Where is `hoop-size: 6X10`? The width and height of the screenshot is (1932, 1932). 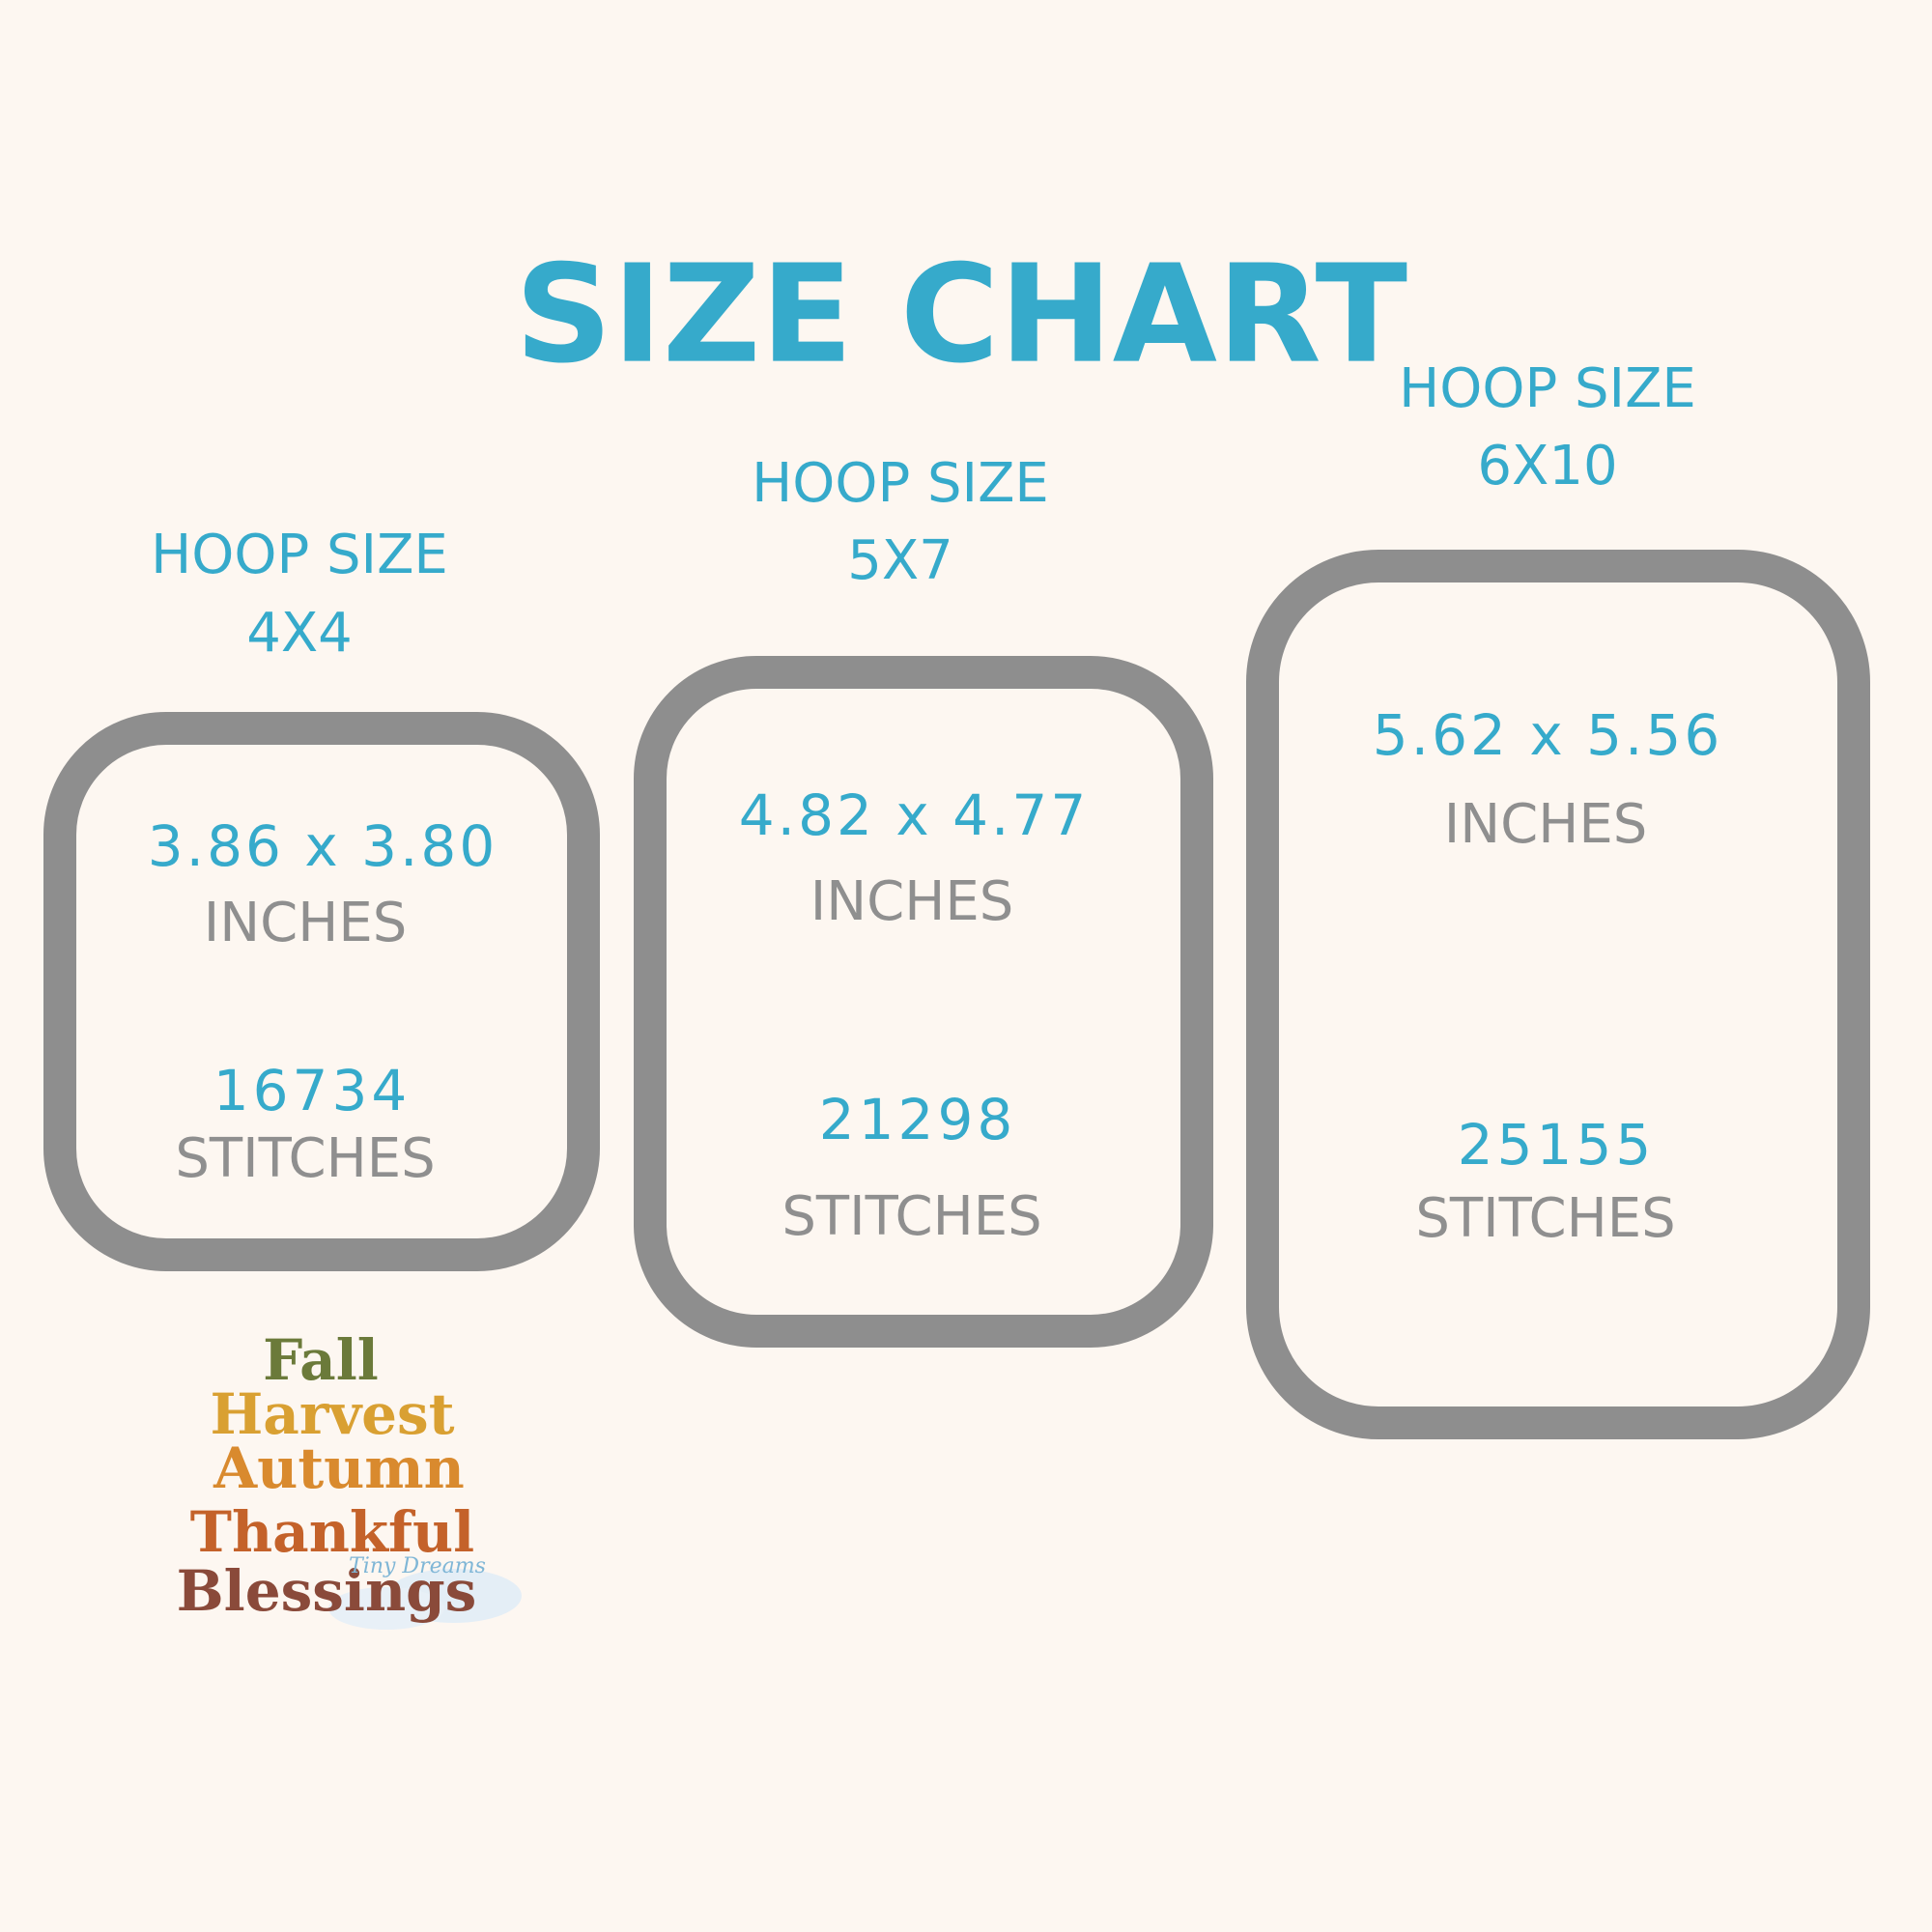
hoop-size: 6X10 is located at coordinates (1547, 466).